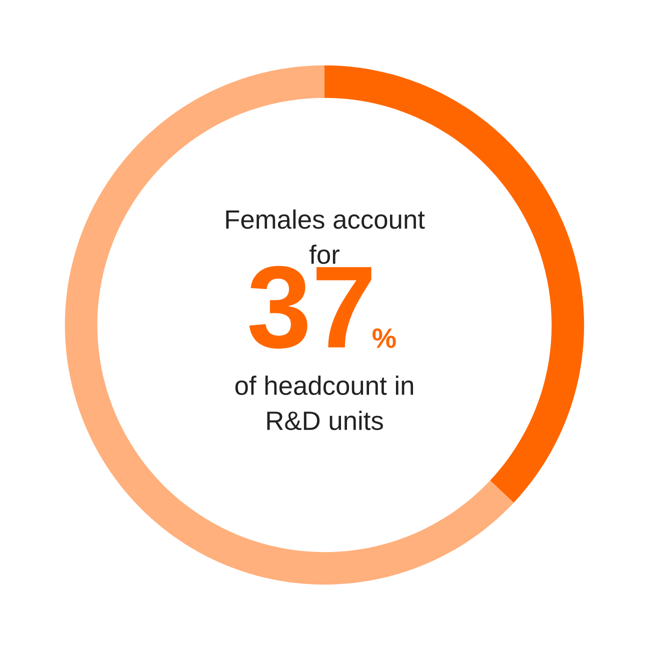 This screenshot has width=649, height=650. I want to click on text: 37, so click(310, 307).